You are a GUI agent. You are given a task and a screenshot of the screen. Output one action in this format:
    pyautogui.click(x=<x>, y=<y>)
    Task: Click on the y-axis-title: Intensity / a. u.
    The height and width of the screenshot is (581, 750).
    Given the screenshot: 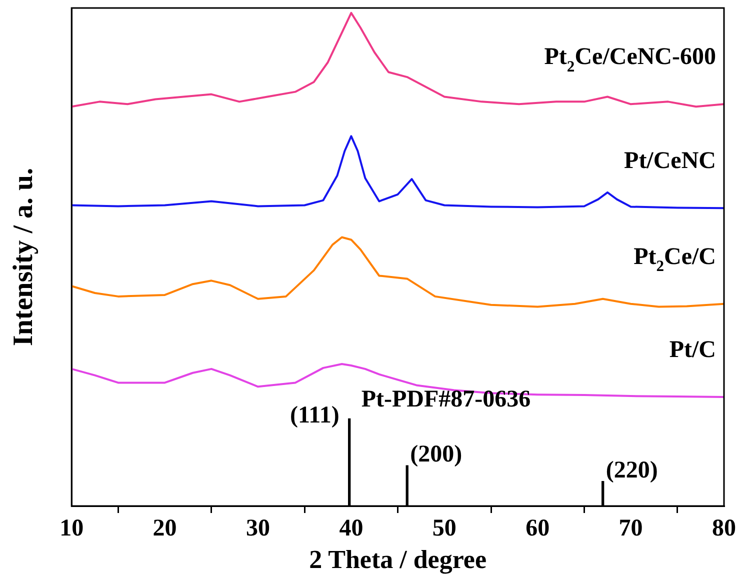 What is the action you would take?
    pyautogui.click(x=24, y=257)
    